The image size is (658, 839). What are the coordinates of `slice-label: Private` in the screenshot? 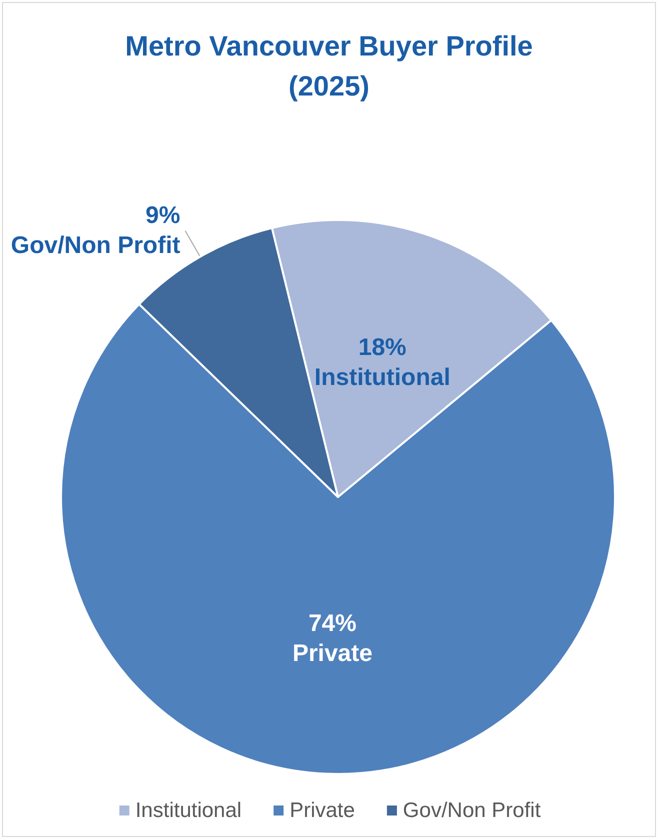 It's located at (332, 653).